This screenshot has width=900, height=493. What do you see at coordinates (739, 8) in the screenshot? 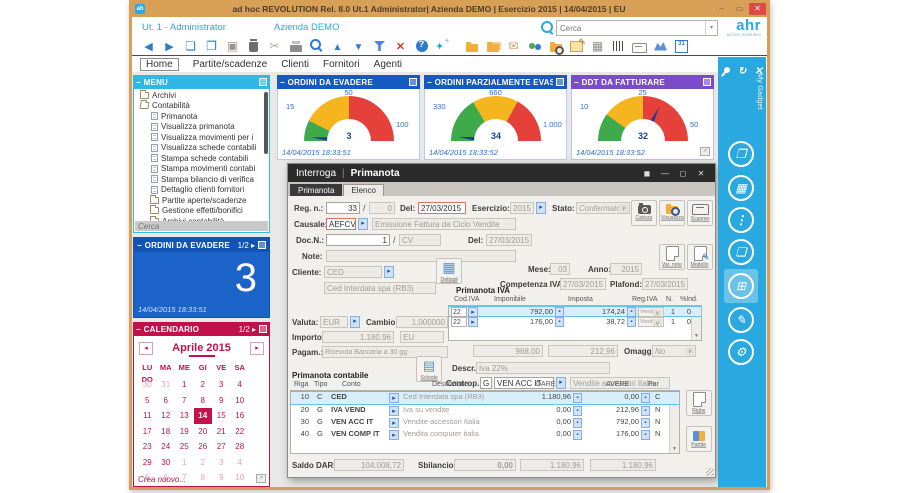
I see `maximize-button: ▭` at bounding box center [739, 8].